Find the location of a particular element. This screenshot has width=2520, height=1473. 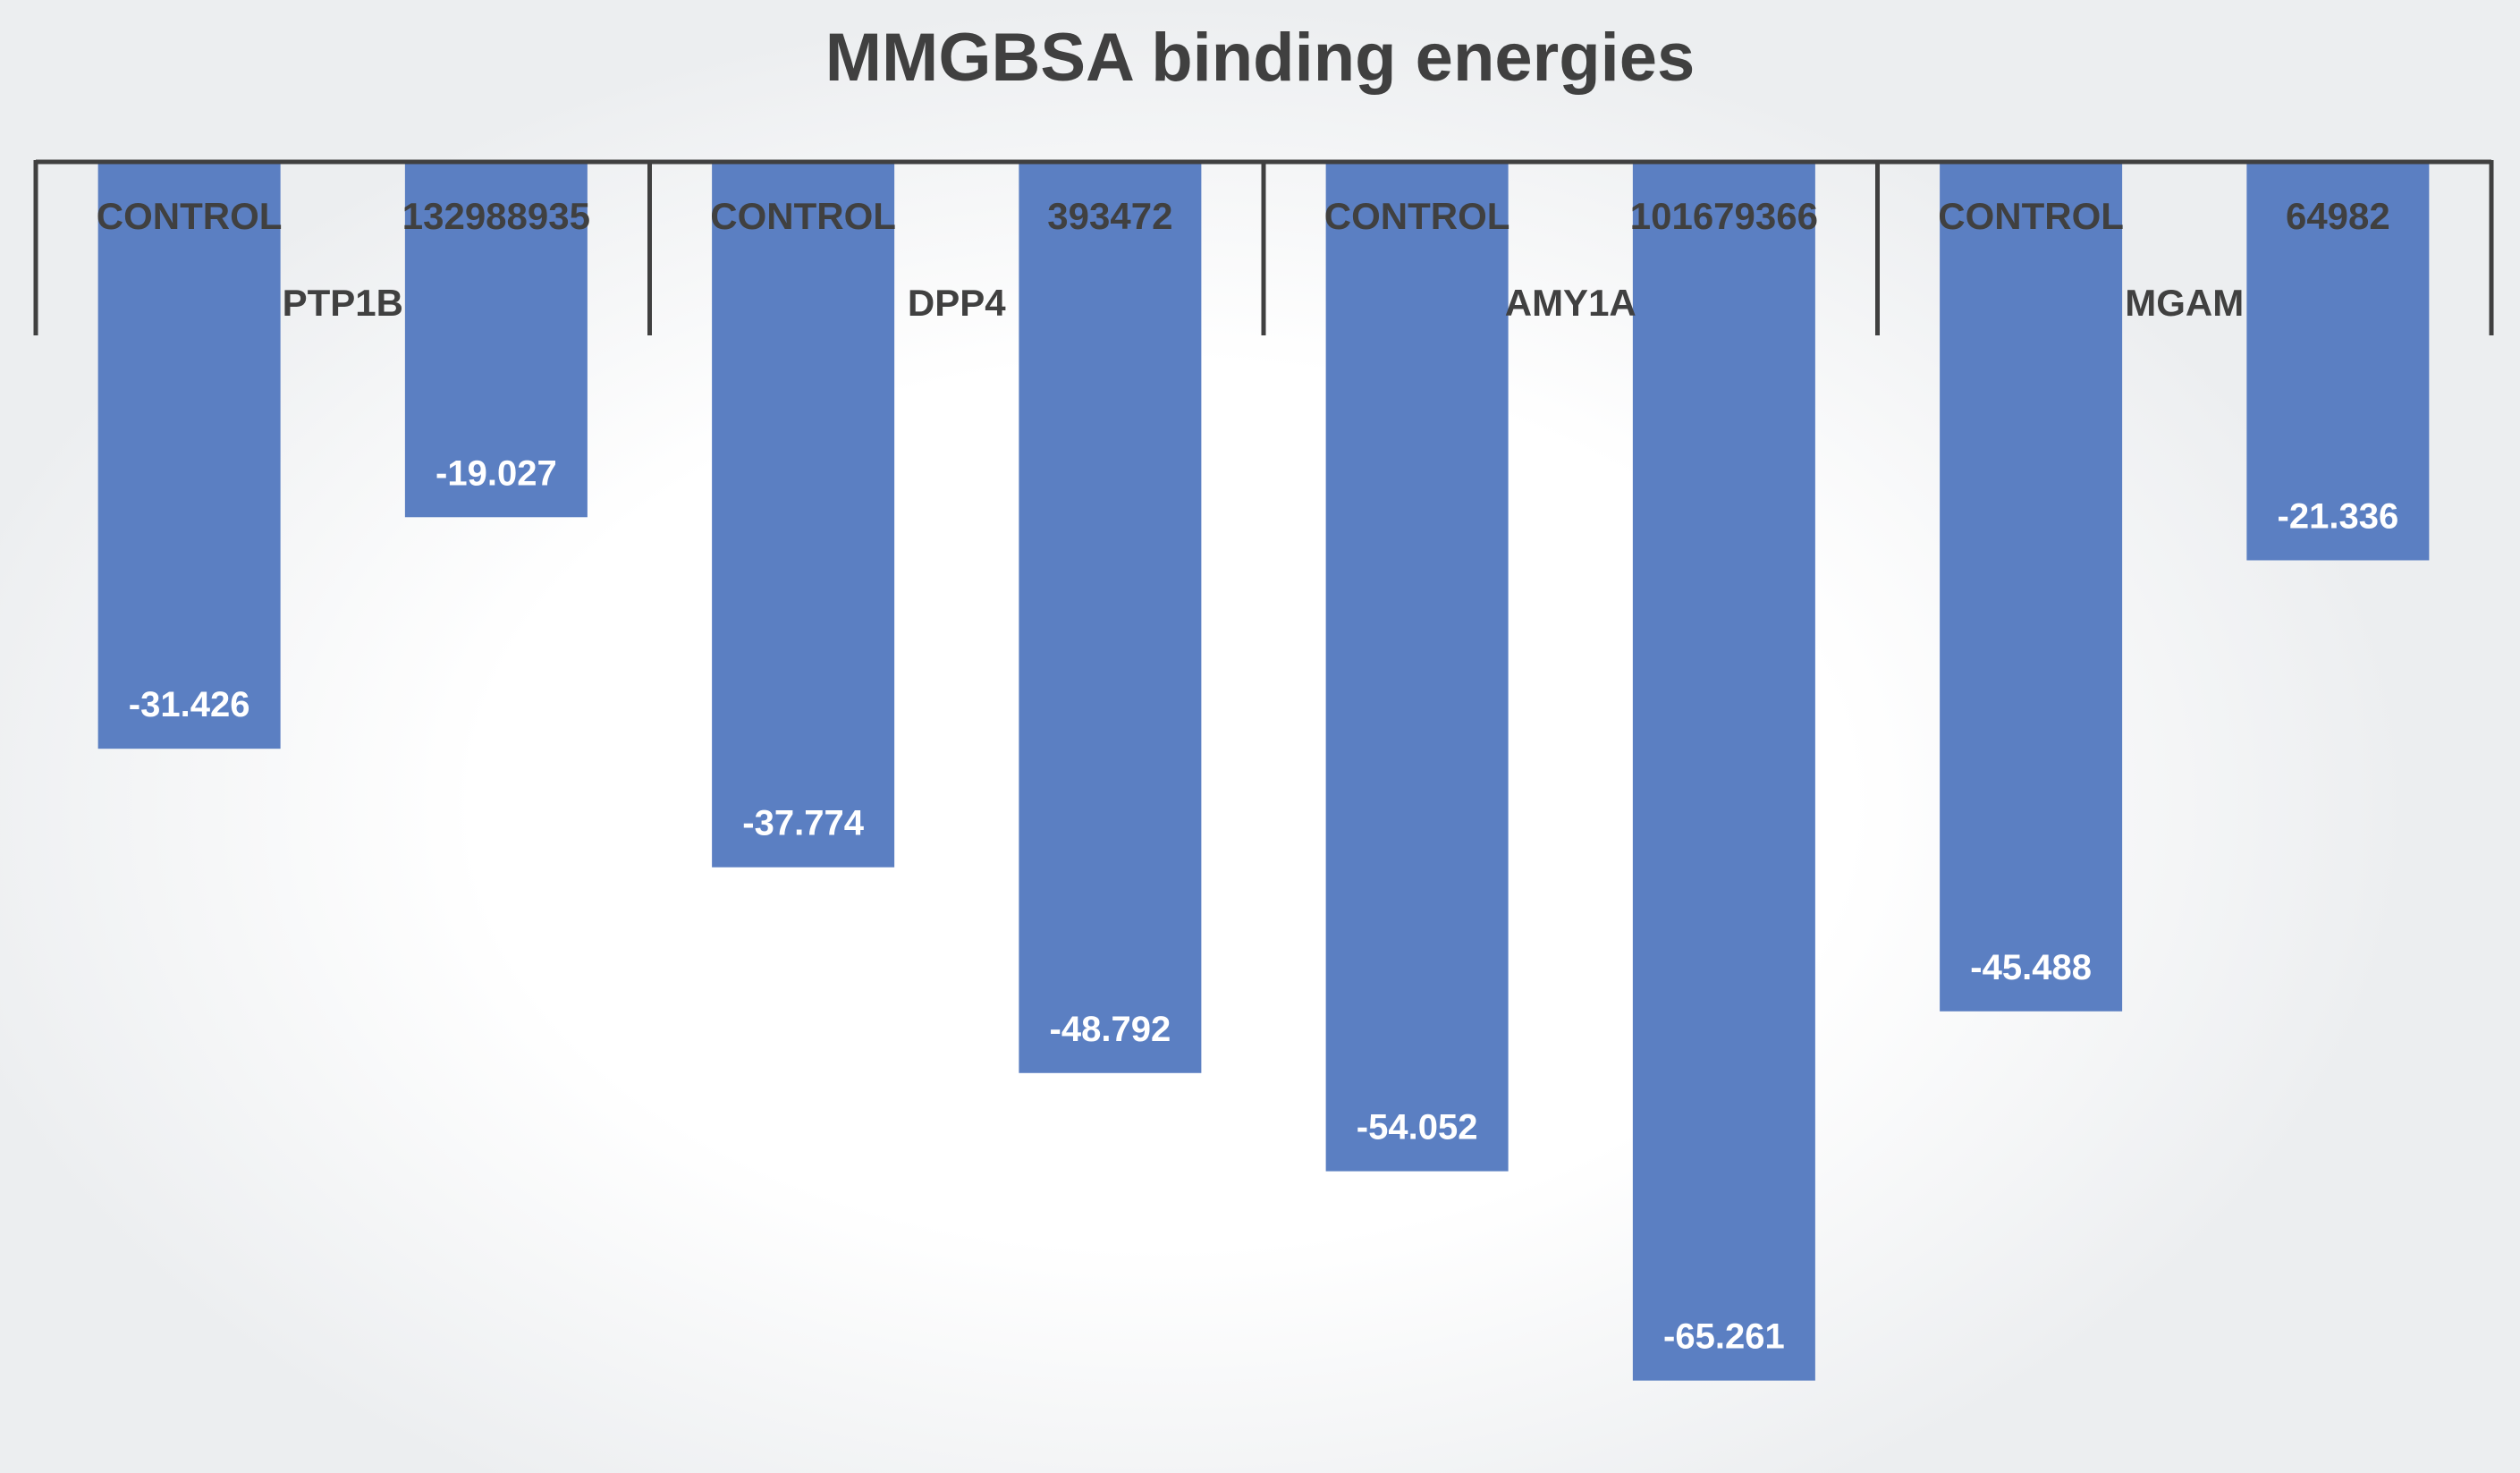

data-label: -31.426 is located at coordinates (189, 705).